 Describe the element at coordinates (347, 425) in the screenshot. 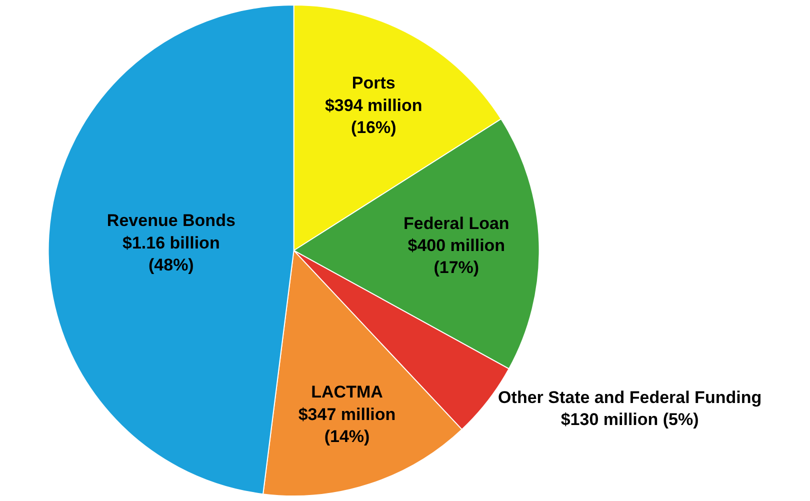

I see `data-label: $347 million (14%)` at that location.